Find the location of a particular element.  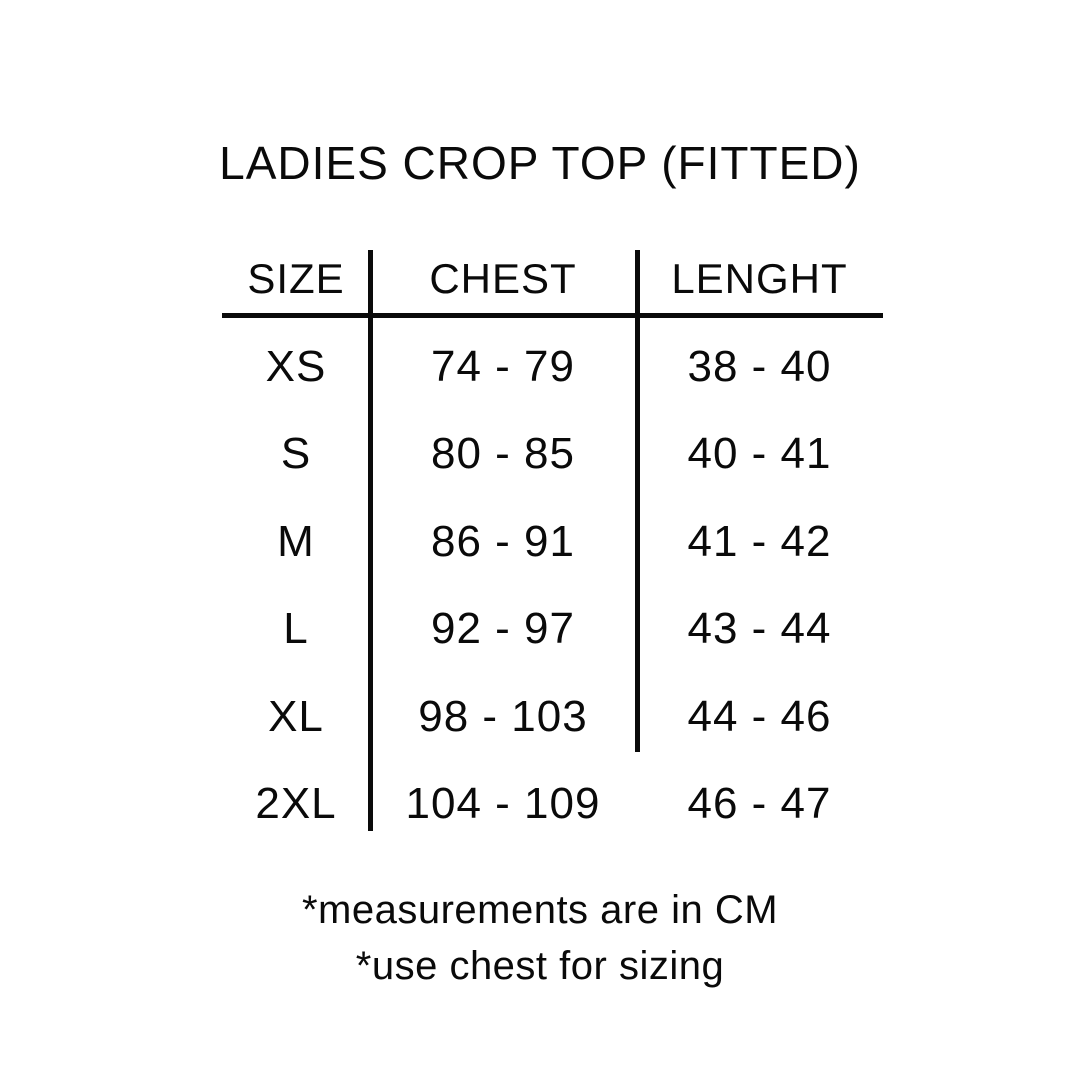

footnote-measurements: *measurements are in CM is located at coordinates (540, 910).